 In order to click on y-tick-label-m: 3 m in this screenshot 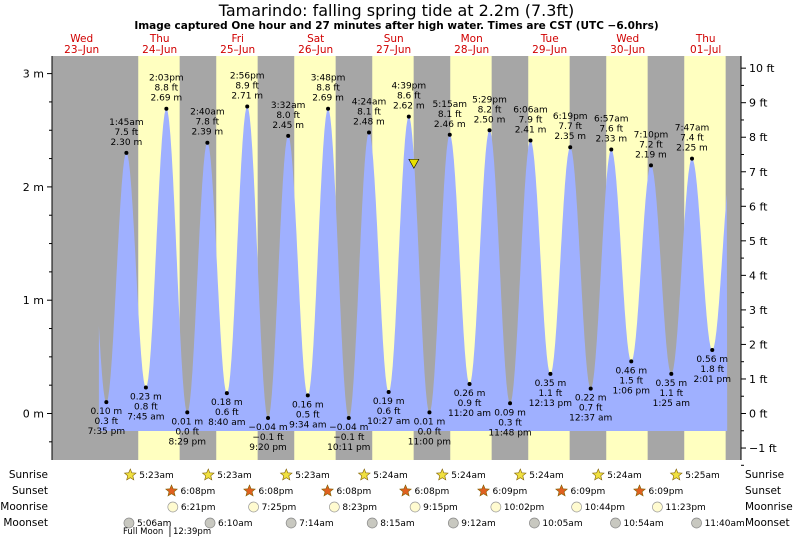, I will do `click(33, 74)`.